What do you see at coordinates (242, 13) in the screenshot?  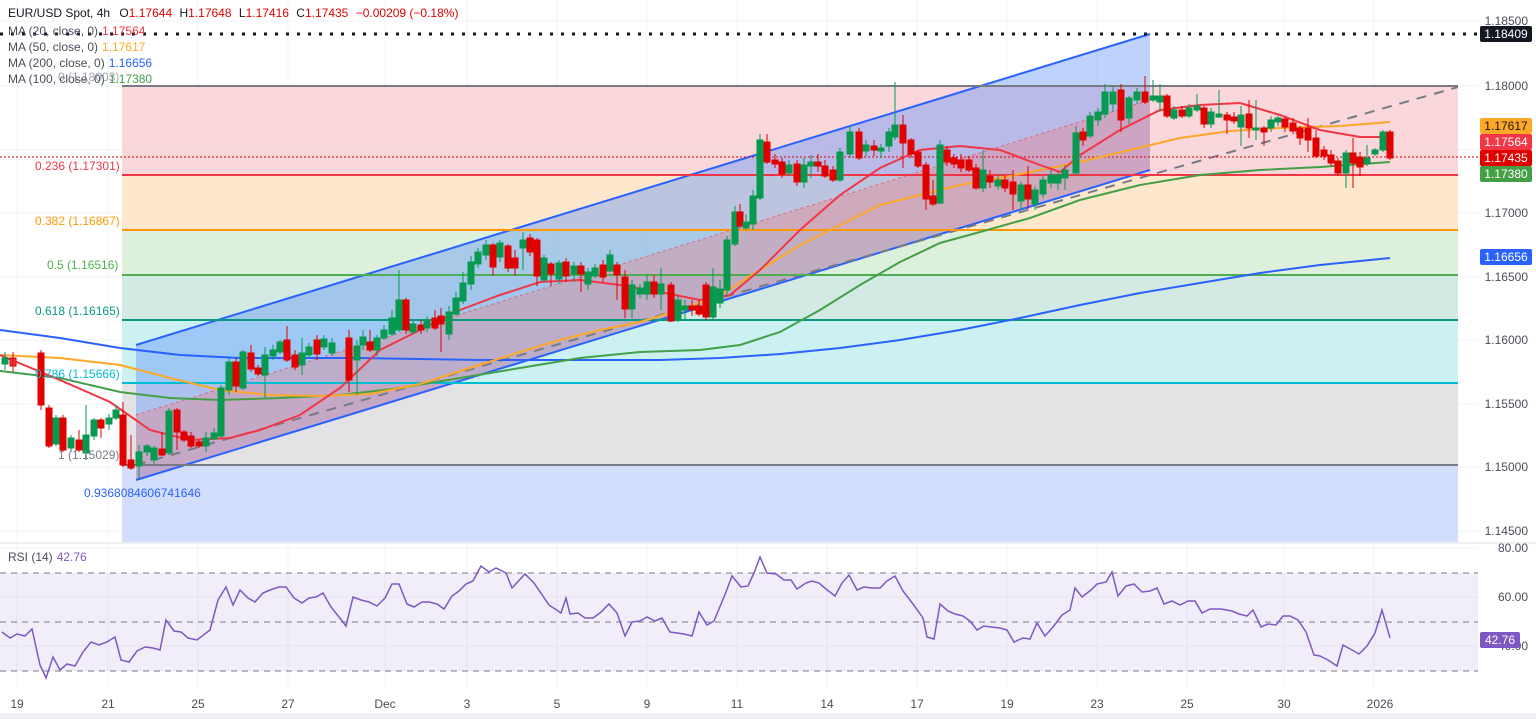 I see `low-label: L` at bounding box center [242, 13].